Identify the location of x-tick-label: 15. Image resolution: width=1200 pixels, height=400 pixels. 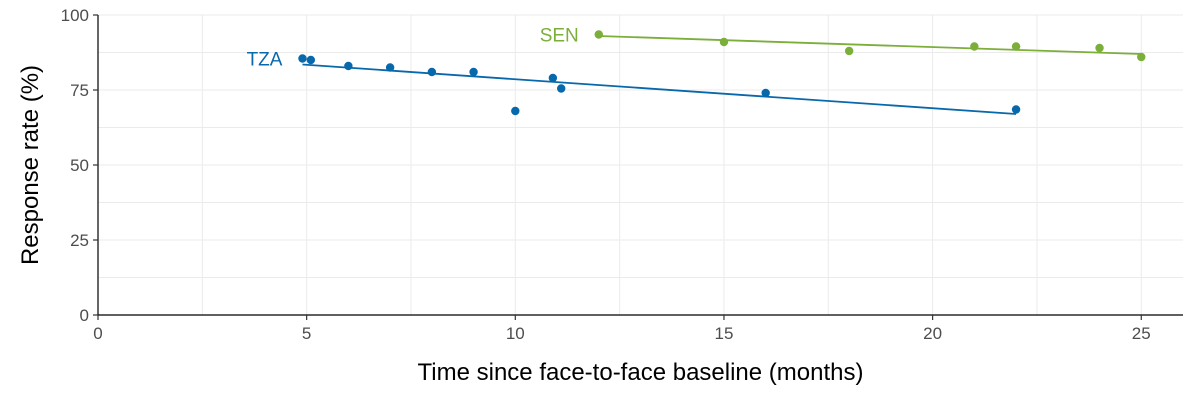
(724, 333).